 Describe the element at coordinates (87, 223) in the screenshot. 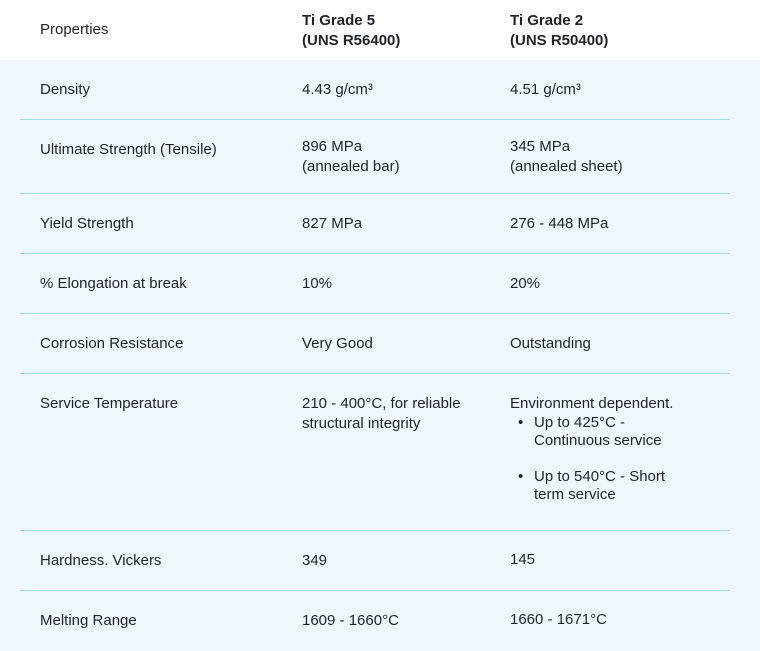

I see `property-cell: Yield Strength` at that location.